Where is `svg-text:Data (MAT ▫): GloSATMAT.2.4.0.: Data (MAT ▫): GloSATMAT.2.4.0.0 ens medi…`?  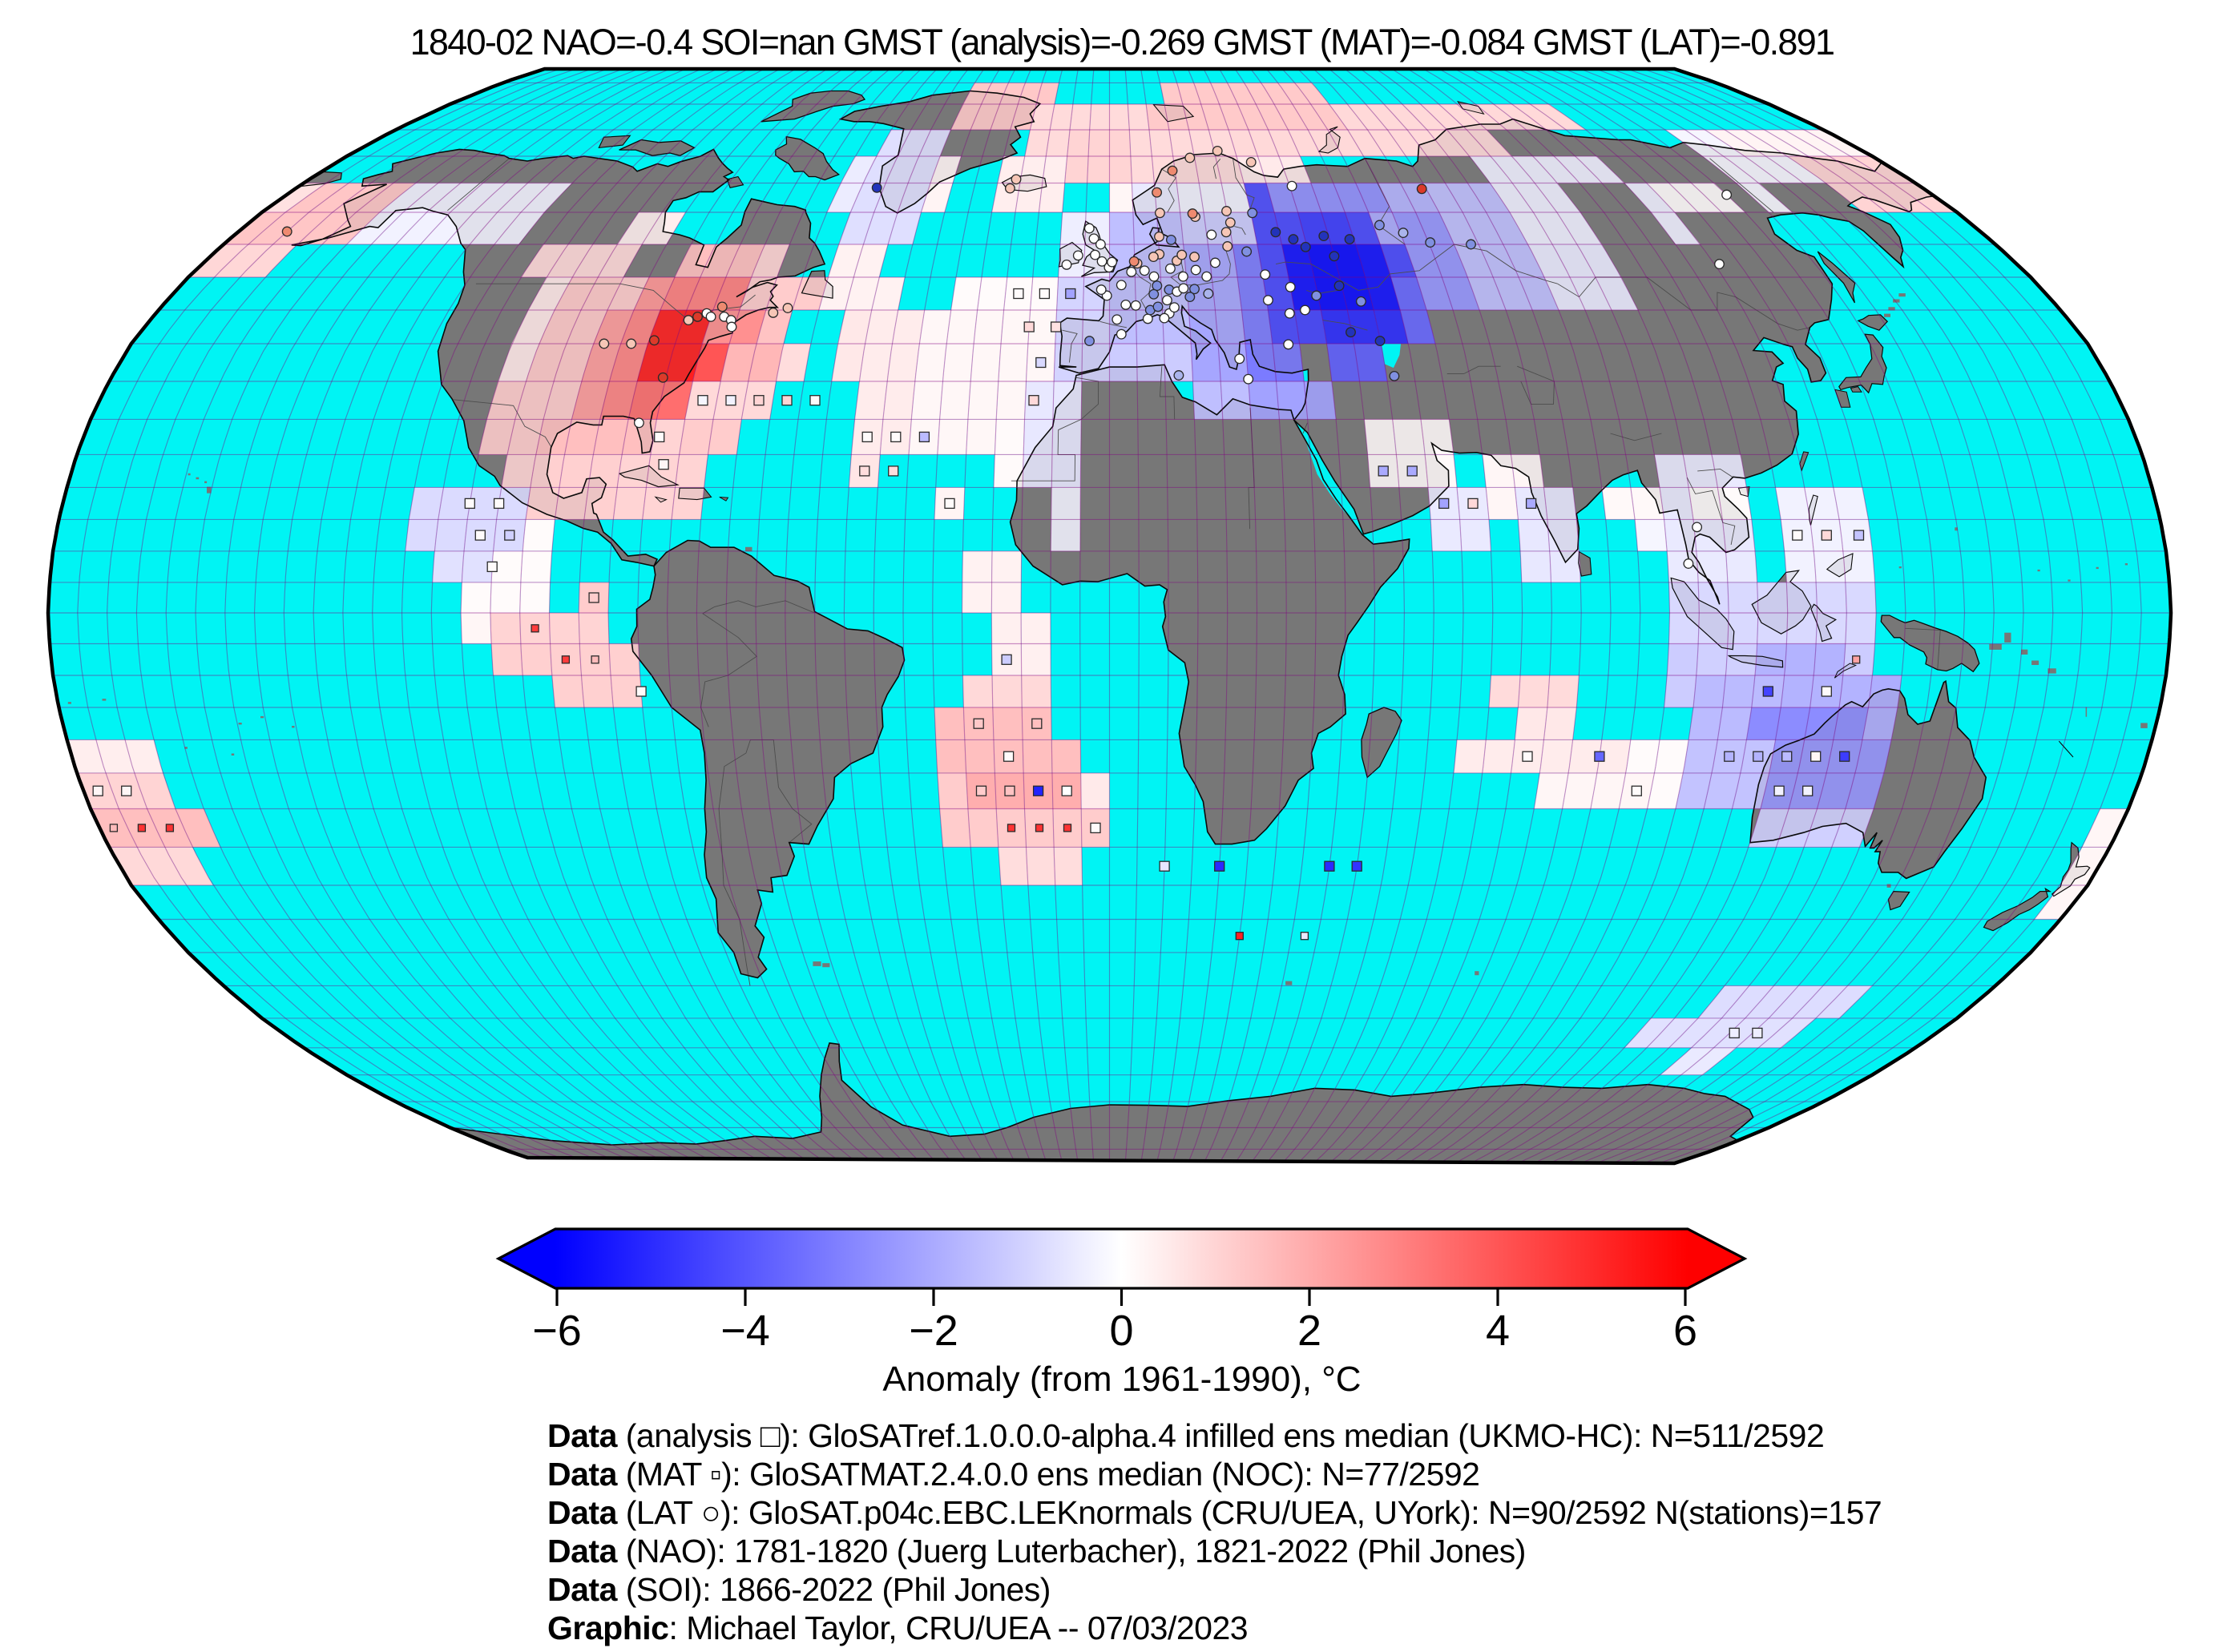 svg-text:Data (MAT ▫): GloSATMAT.2.4.0.: Data (MAT ▫): GloSATMAT.2.4.0.0 ens medi… is located at coordinates (1013, 1475).